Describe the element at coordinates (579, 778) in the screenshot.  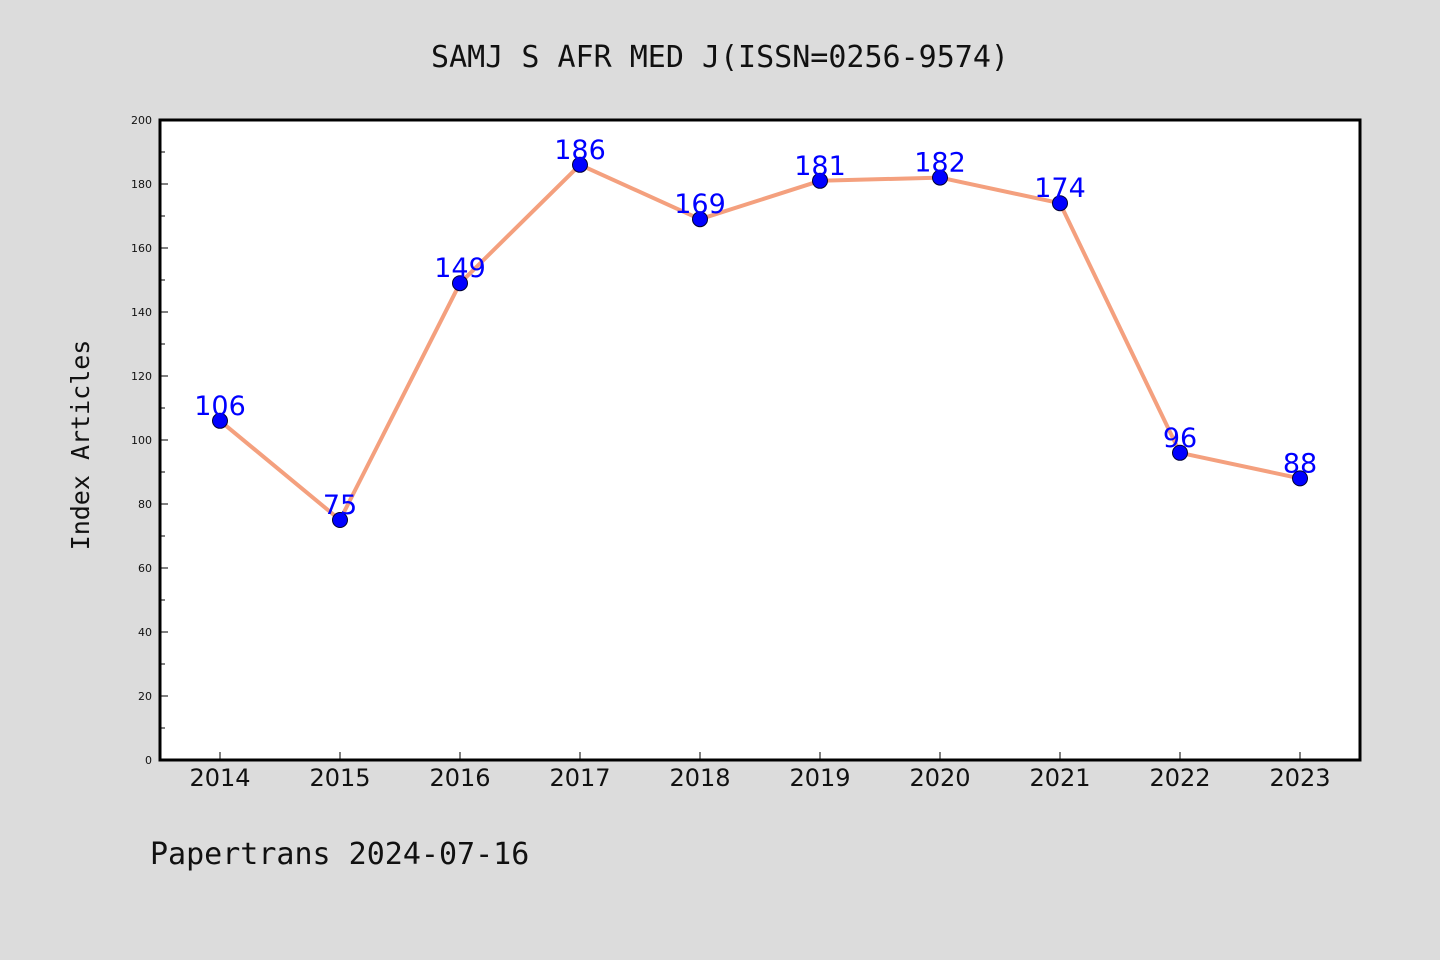
I see `x-tick-label: 2017` at that location.